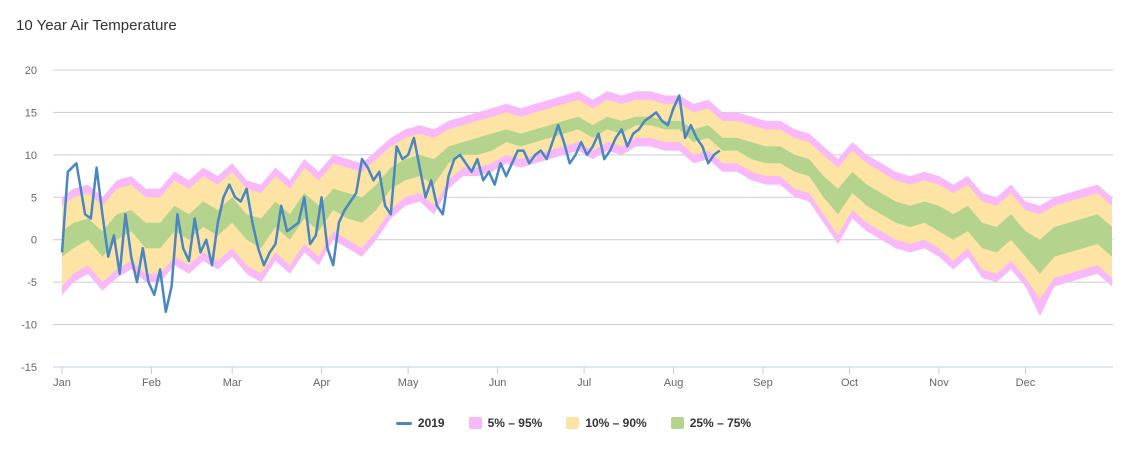 The height and width of the screenshot is (456, 1147). What do you see at coordinates (616, 423) in the screenshot?
I see `legend-label: 10% – 90%` at bounding box center [616, 423].